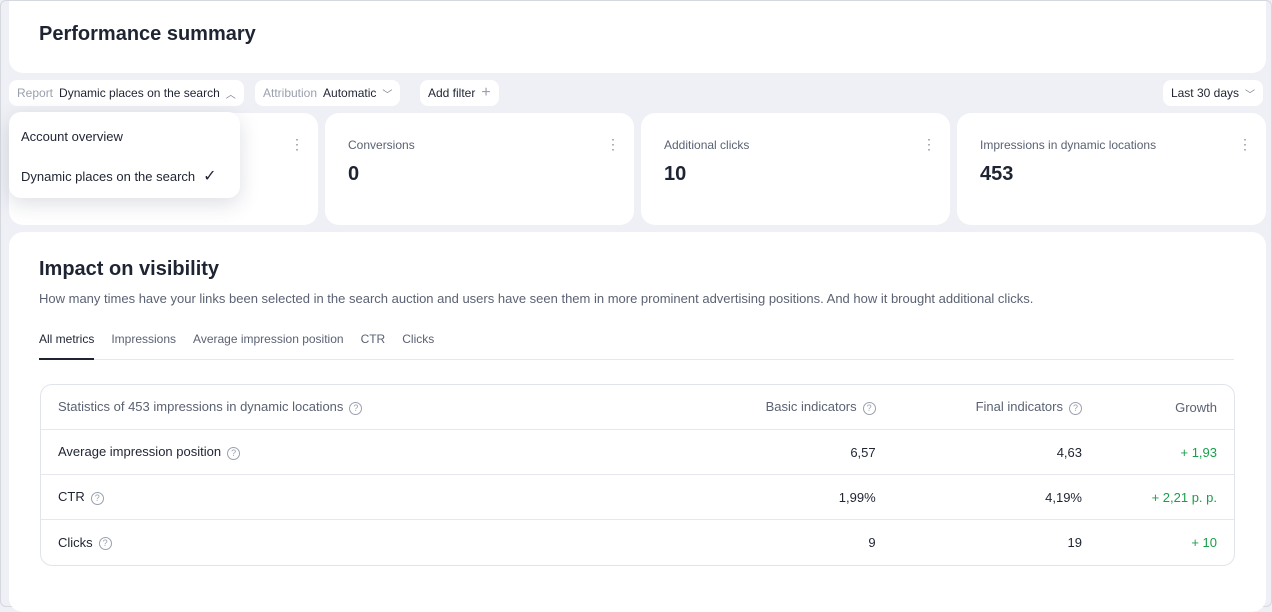 The width and height of the screenshot is (1272, 612). What do you see at coordinates (230, 95) in the screenshot?
I see `chevron-up-icon: ︿` at bounding box center [230, 95].